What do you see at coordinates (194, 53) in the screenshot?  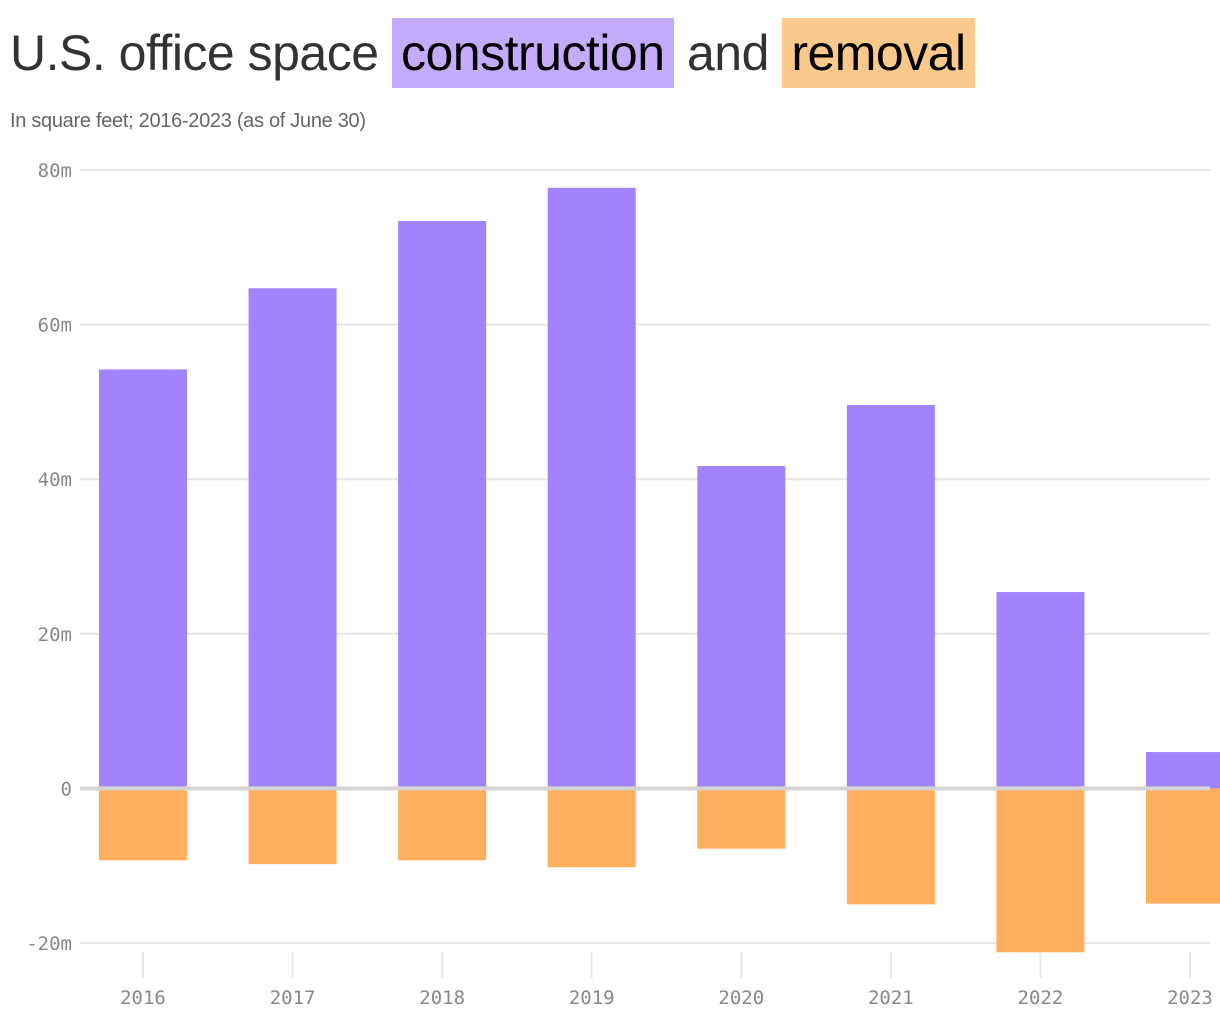 I see `title-prefix: U.S. office space` at bounding box center [194, 53].